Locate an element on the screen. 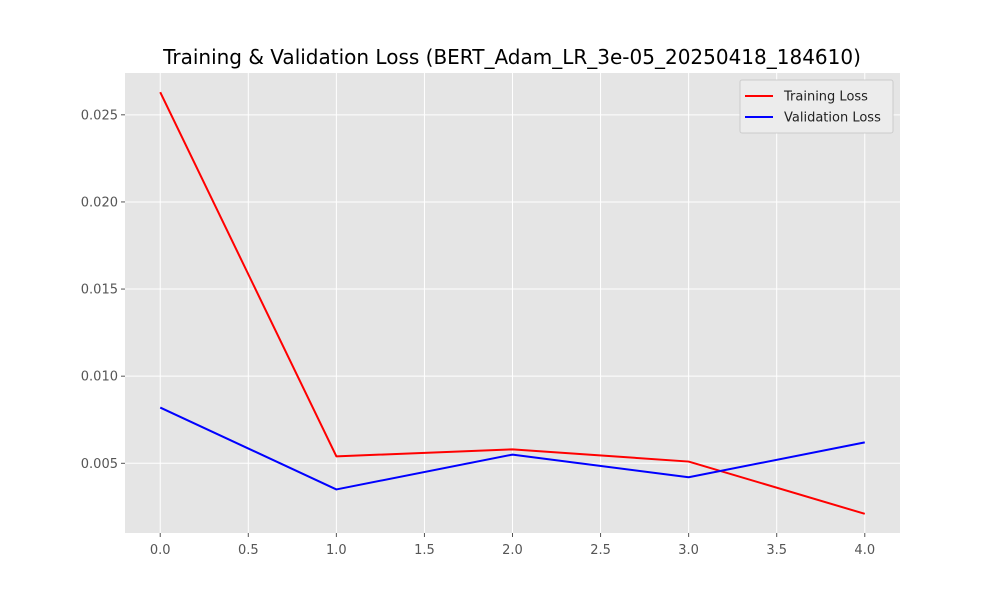 The height and width of the screenshot is (600, 1000). legend-box is located at coordinates (816, 106).